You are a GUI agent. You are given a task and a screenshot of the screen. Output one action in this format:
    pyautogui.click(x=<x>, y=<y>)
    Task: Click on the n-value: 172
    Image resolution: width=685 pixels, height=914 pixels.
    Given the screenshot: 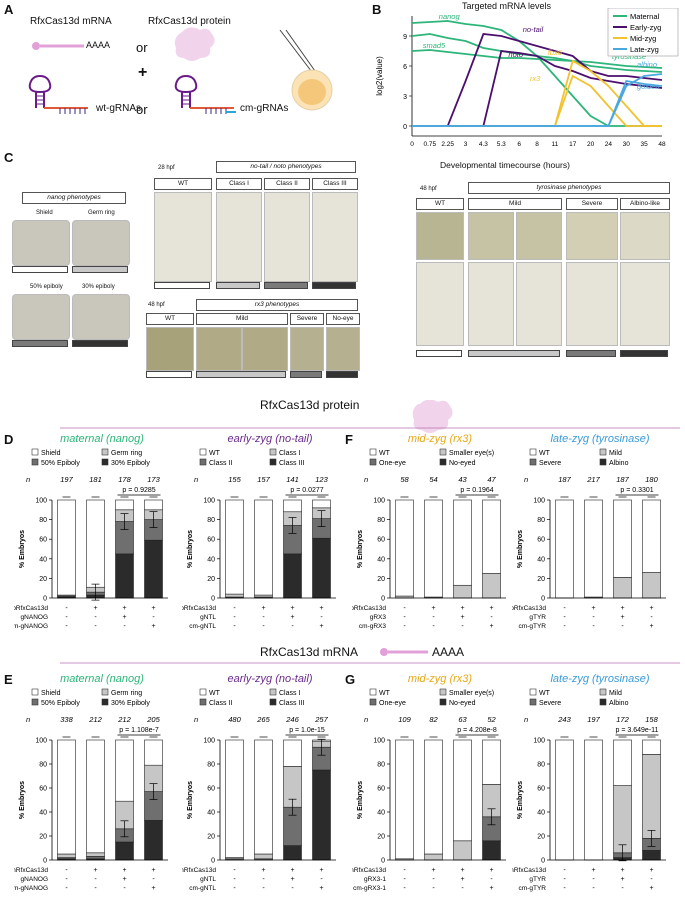 What is the action you would take?
    pyautogui.click(x=622, y=719)
    